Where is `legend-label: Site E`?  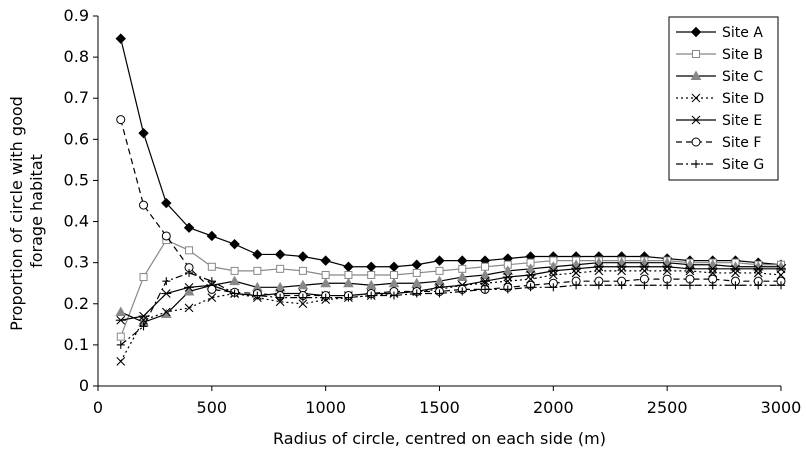
legend-label: Site E is located at coordinates (742, 121).